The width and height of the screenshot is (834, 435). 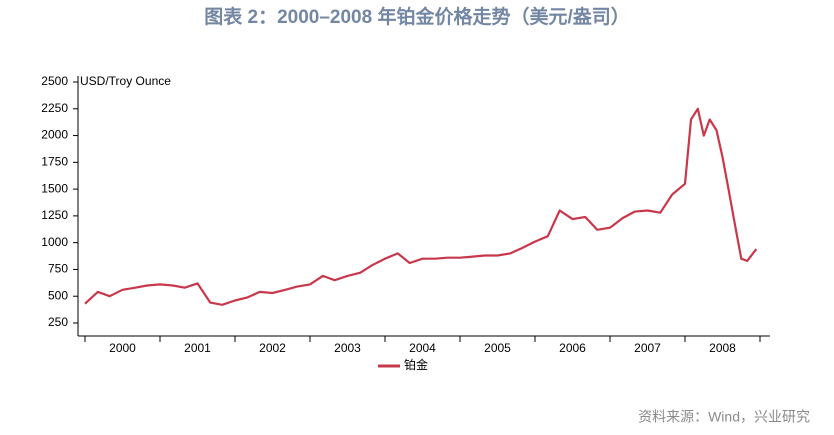 What do you see at coordinates (422, 348) in the screenshot?
I see `x-tick-label: 2004` at bounding box center [422, 348].